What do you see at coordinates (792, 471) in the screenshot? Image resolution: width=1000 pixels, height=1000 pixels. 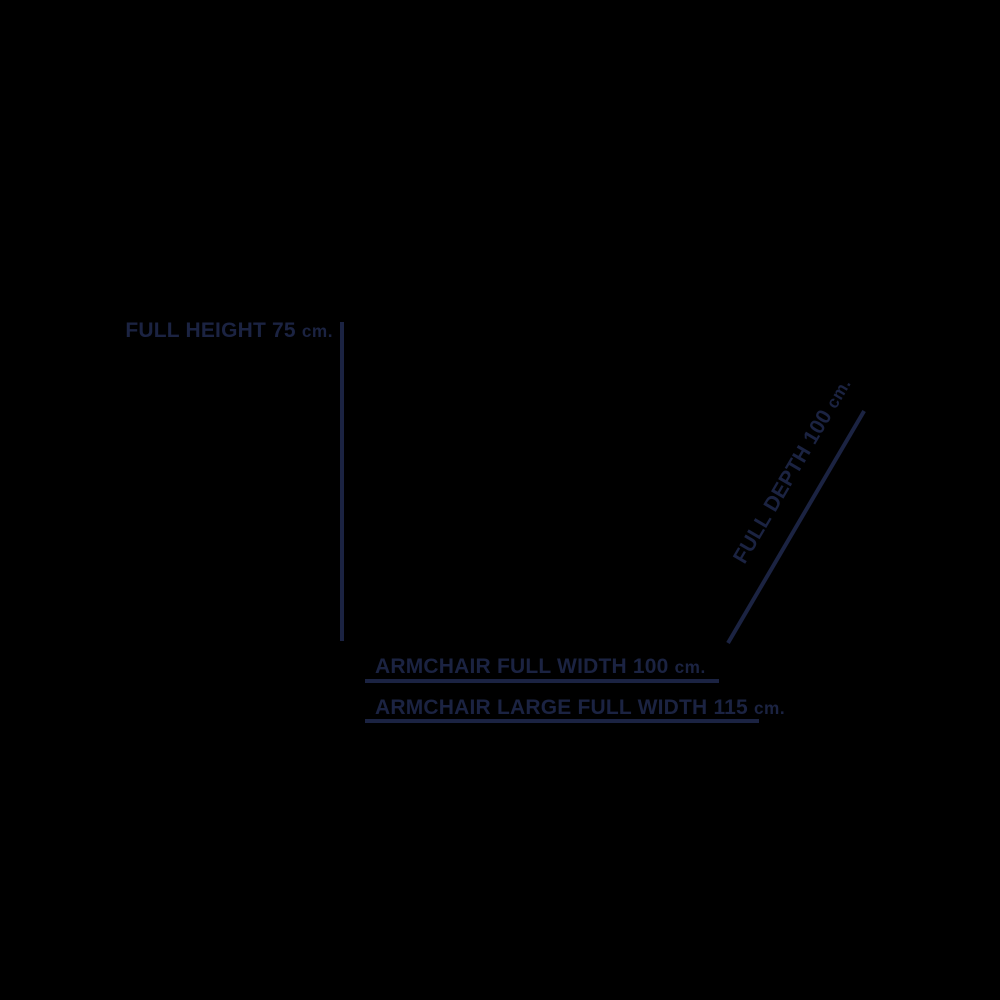 I see `full-depth-label: FULL DEPTH 100 cm.` at bounding box center [792, 471].